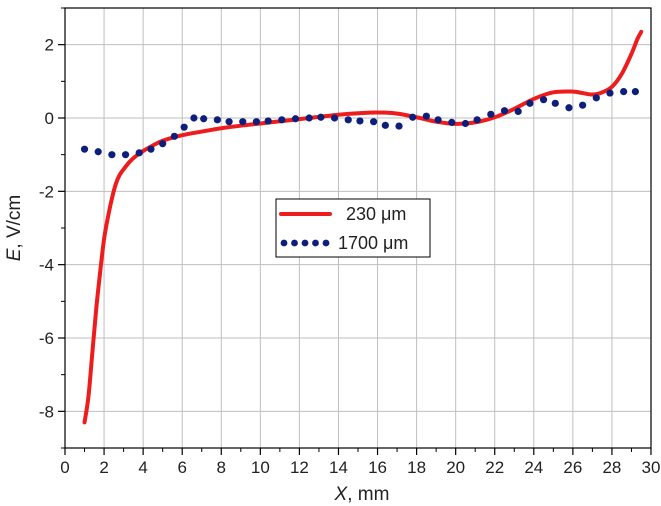  I want to click on x-tick-label: 6, so click(181, 467).